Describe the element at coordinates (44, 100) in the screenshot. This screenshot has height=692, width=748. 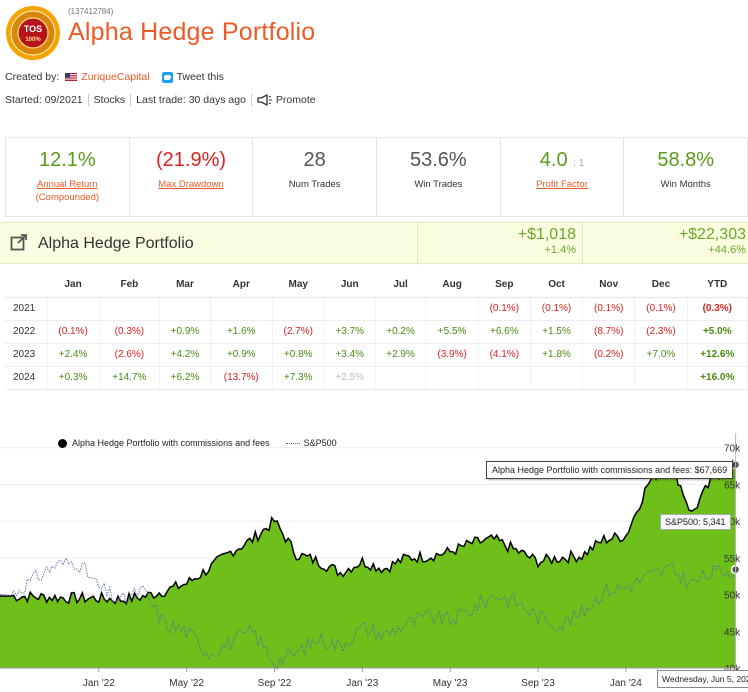
I see `started-date: Started: 09/2021` at that location.